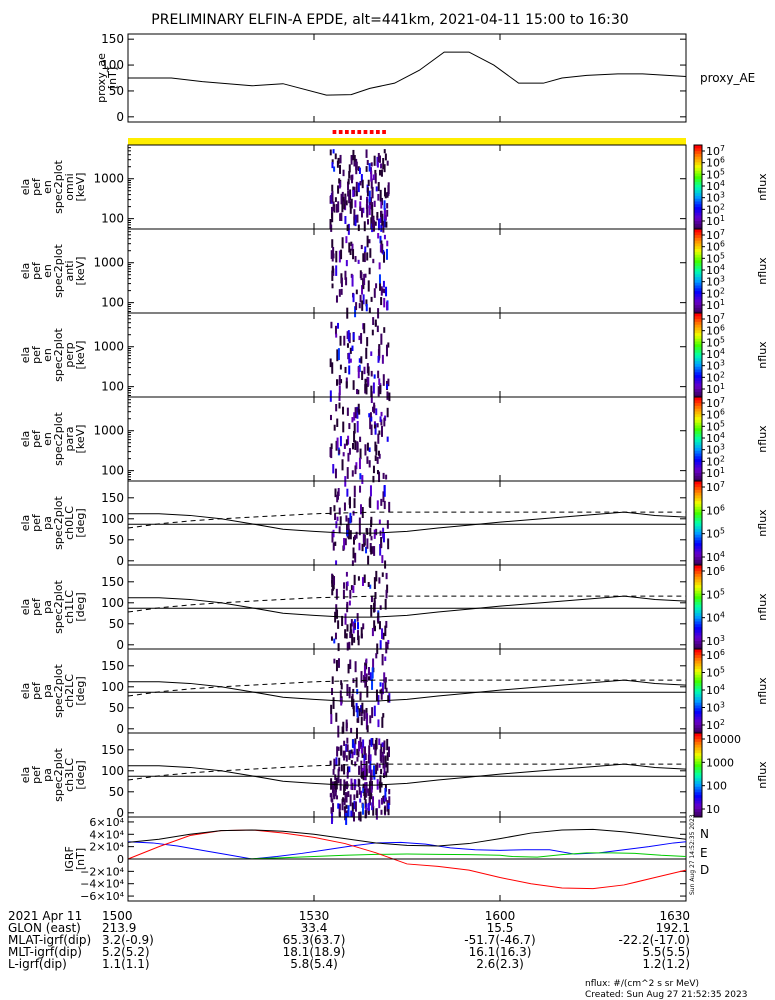 Image resolution: width=775 pixels, height=1000 pixels. Describe the element at coordinates (58, 775) in the screenshot. I see `panel-9-ylabel-3: spec2plot` at that location.